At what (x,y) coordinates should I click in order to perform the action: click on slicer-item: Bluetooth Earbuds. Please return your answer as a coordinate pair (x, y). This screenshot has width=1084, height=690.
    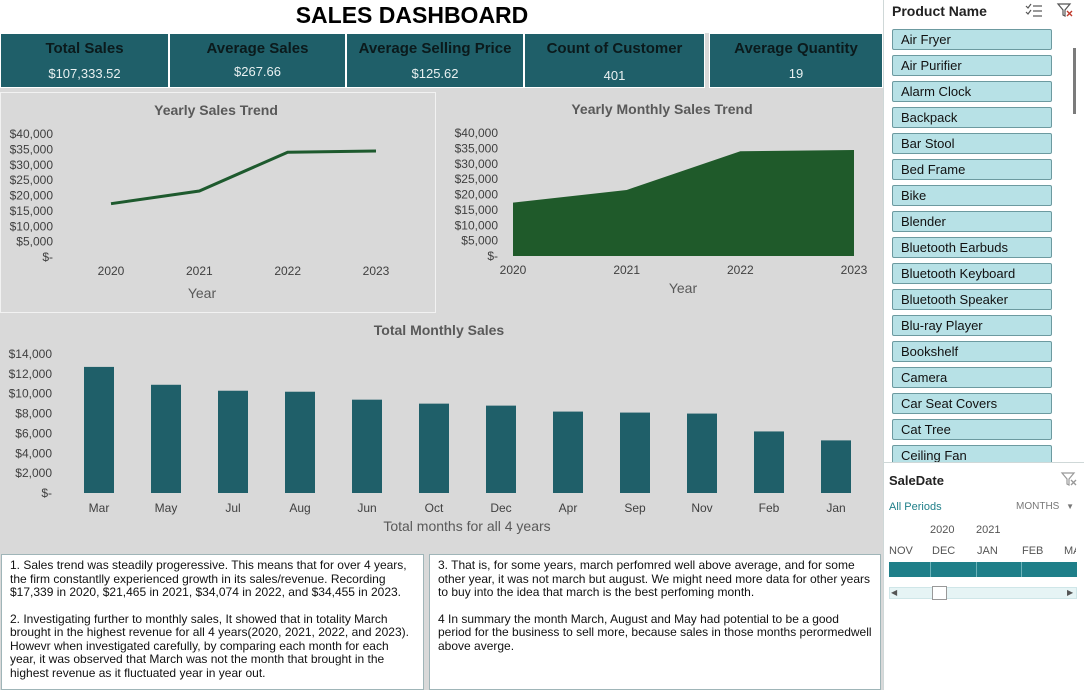
    Looking at the image, I should click on (972, 247).